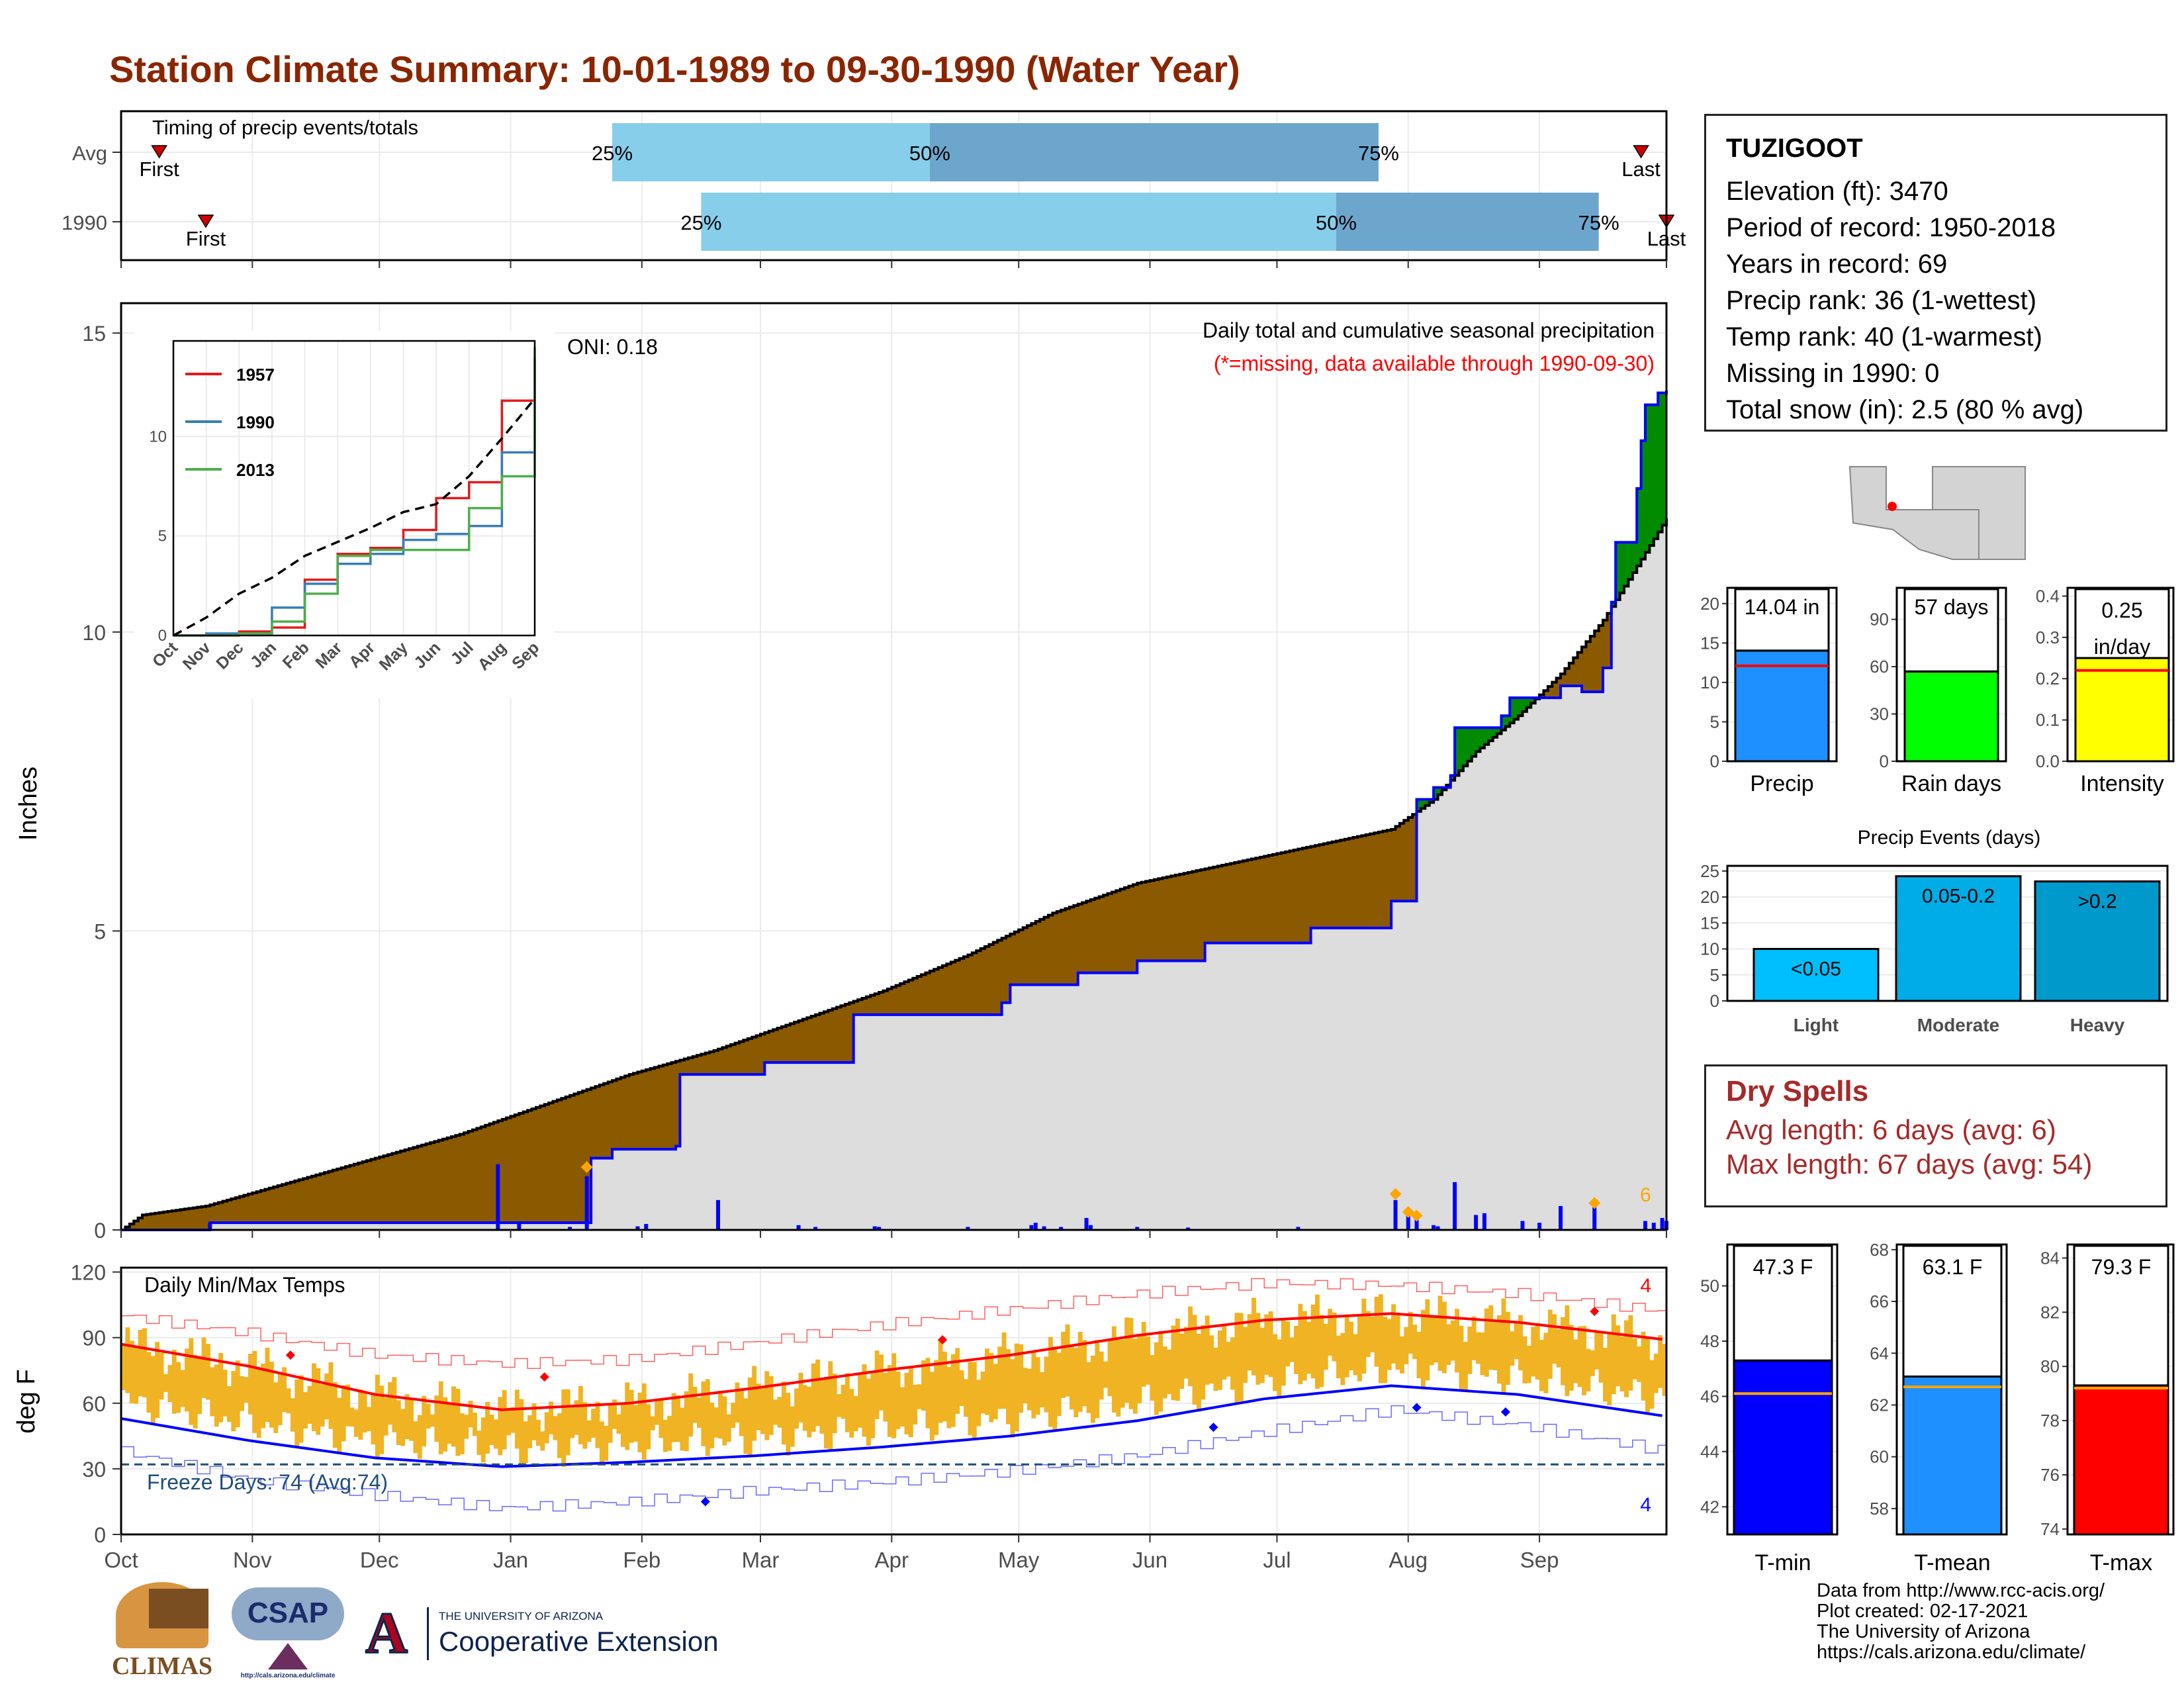 The width and height of the screenshot is (2184, 1688). Describe the element at coordinates (761, 1560) in the screenshot. I see `x-tick-label: Mar` at that location.